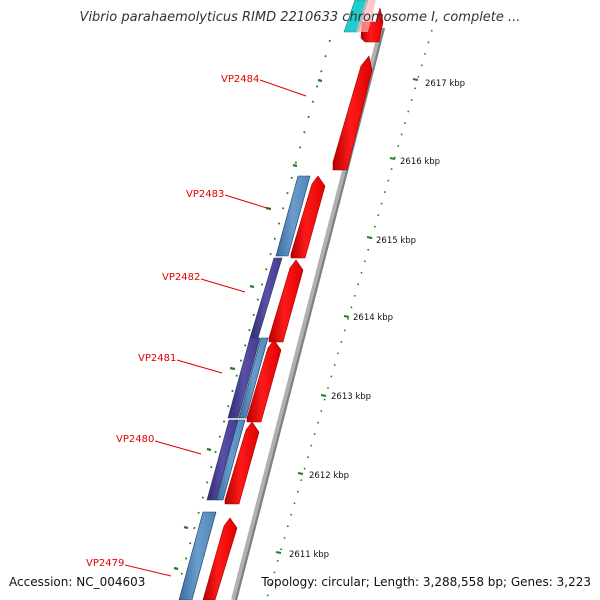 The height and width of the screenshot is (600, 600). Describe the element at coordinates (445, 84) in the screenshot. I see `scale-label: 2617 kbp` at that location.